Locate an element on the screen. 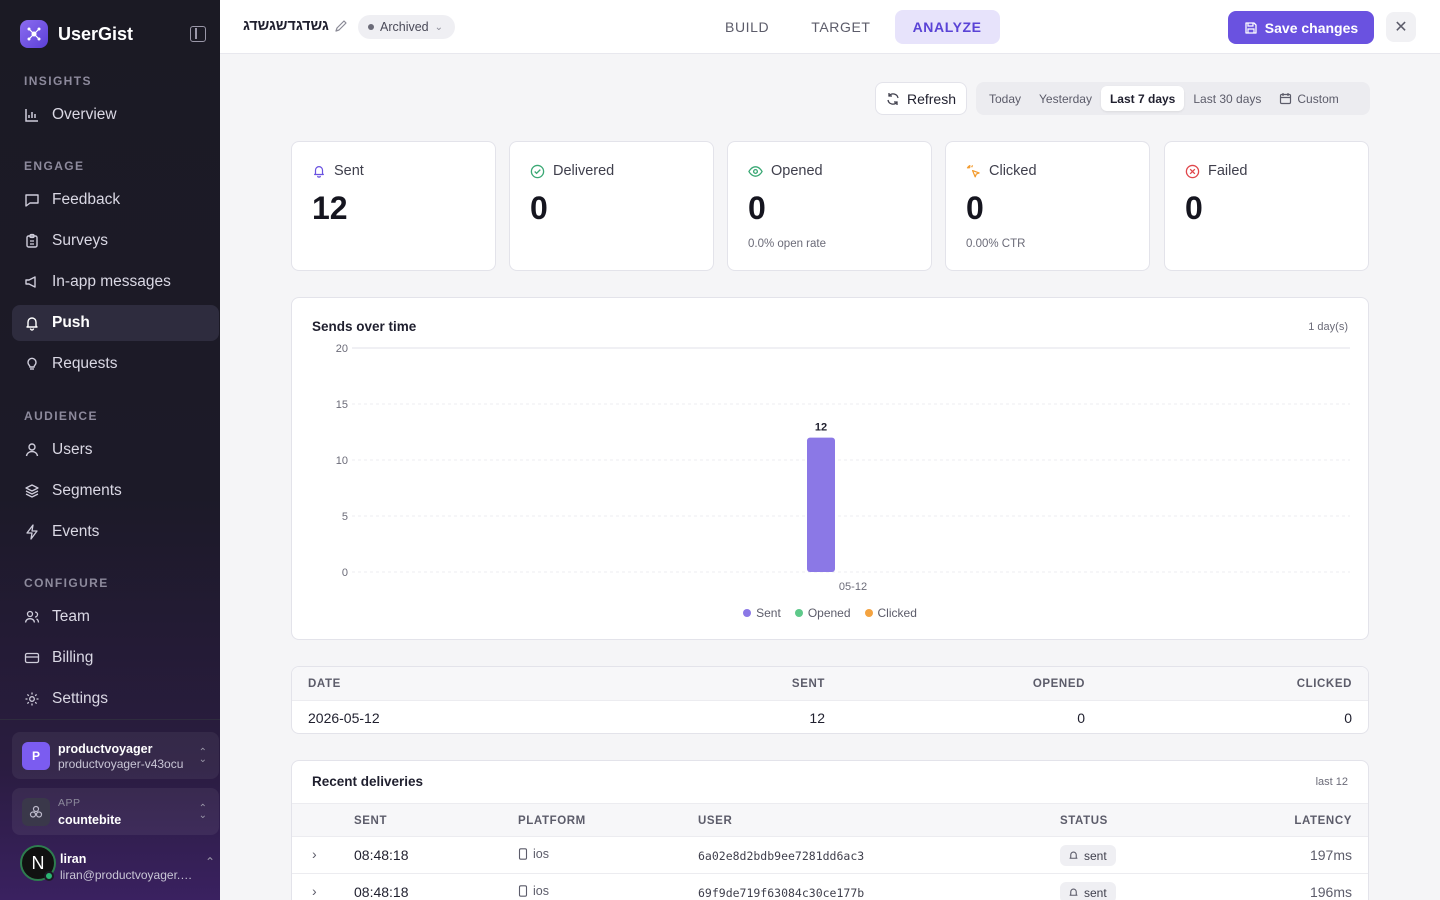  bar-chart-icon is located at coordinates (32, 115).